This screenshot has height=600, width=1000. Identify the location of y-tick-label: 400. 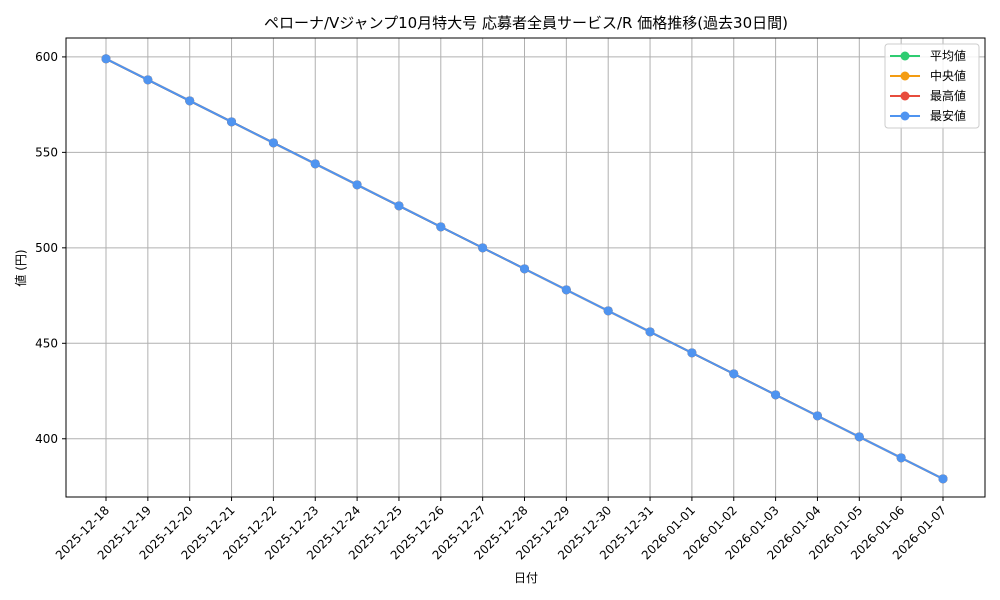
(46, 439).